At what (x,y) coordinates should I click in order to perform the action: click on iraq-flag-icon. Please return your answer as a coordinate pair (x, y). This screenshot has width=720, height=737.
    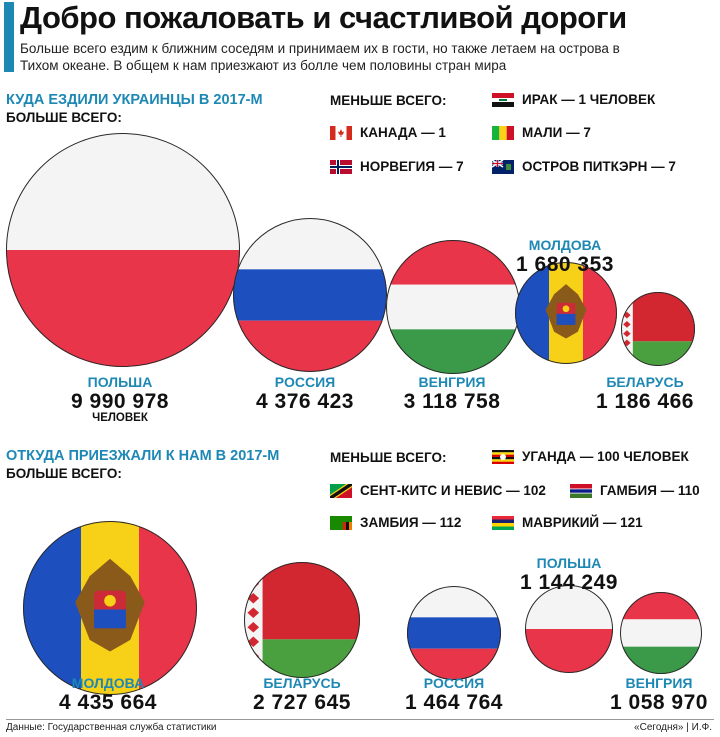
    Looking at the image, I should click on (503, 99).